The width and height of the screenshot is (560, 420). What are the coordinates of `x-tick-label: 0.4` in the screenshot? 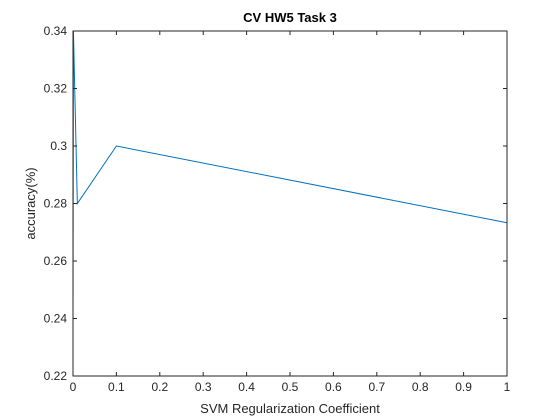 It's located at (246, 387).